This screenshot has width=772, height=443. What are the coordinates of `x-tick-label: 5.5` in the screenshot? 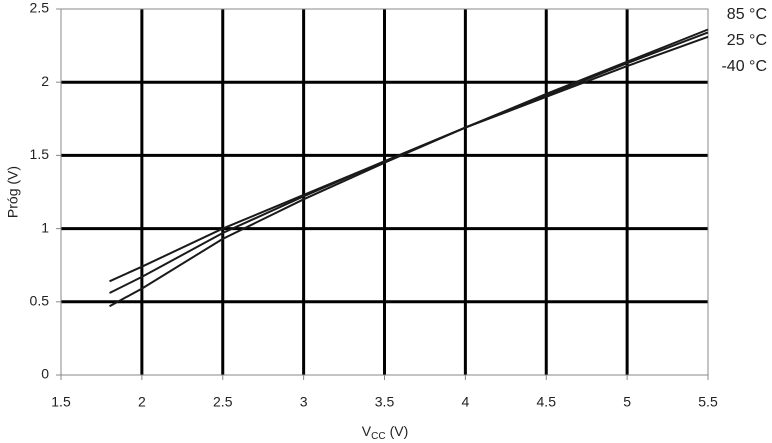 It's located at (708, 402).